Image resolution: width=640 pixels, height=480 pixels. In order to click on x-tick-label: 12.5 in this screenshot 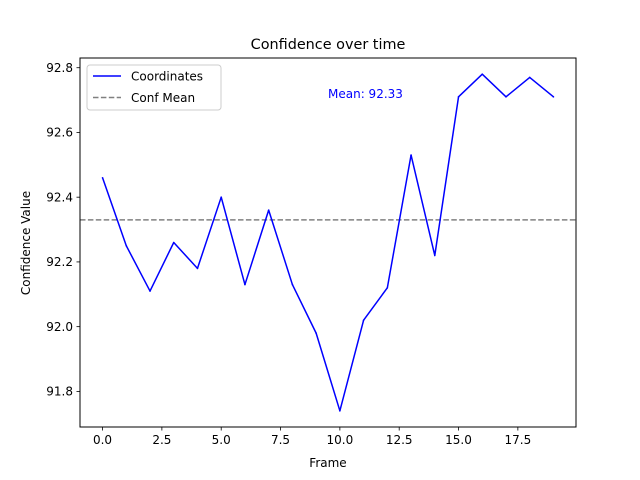, I will do `click(399, 440)`.